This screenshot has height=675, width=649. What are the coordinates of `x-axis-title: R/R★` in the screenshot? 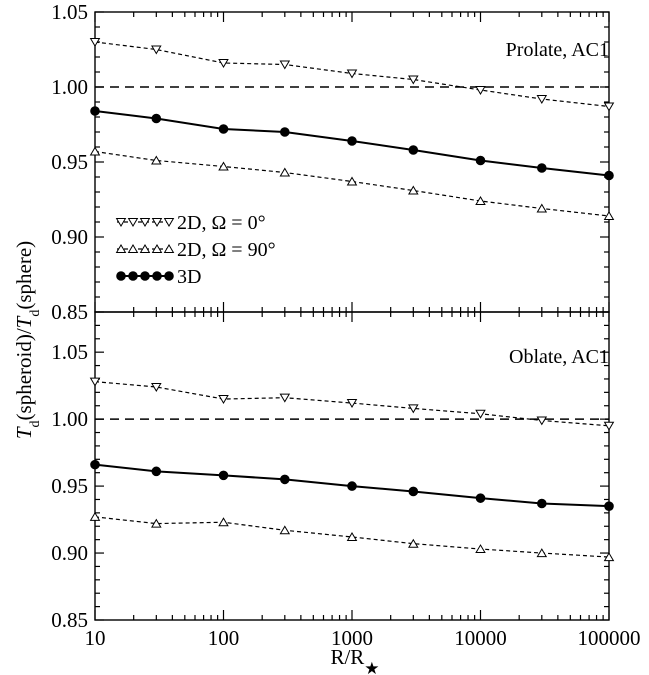 It's located at (354, 660).